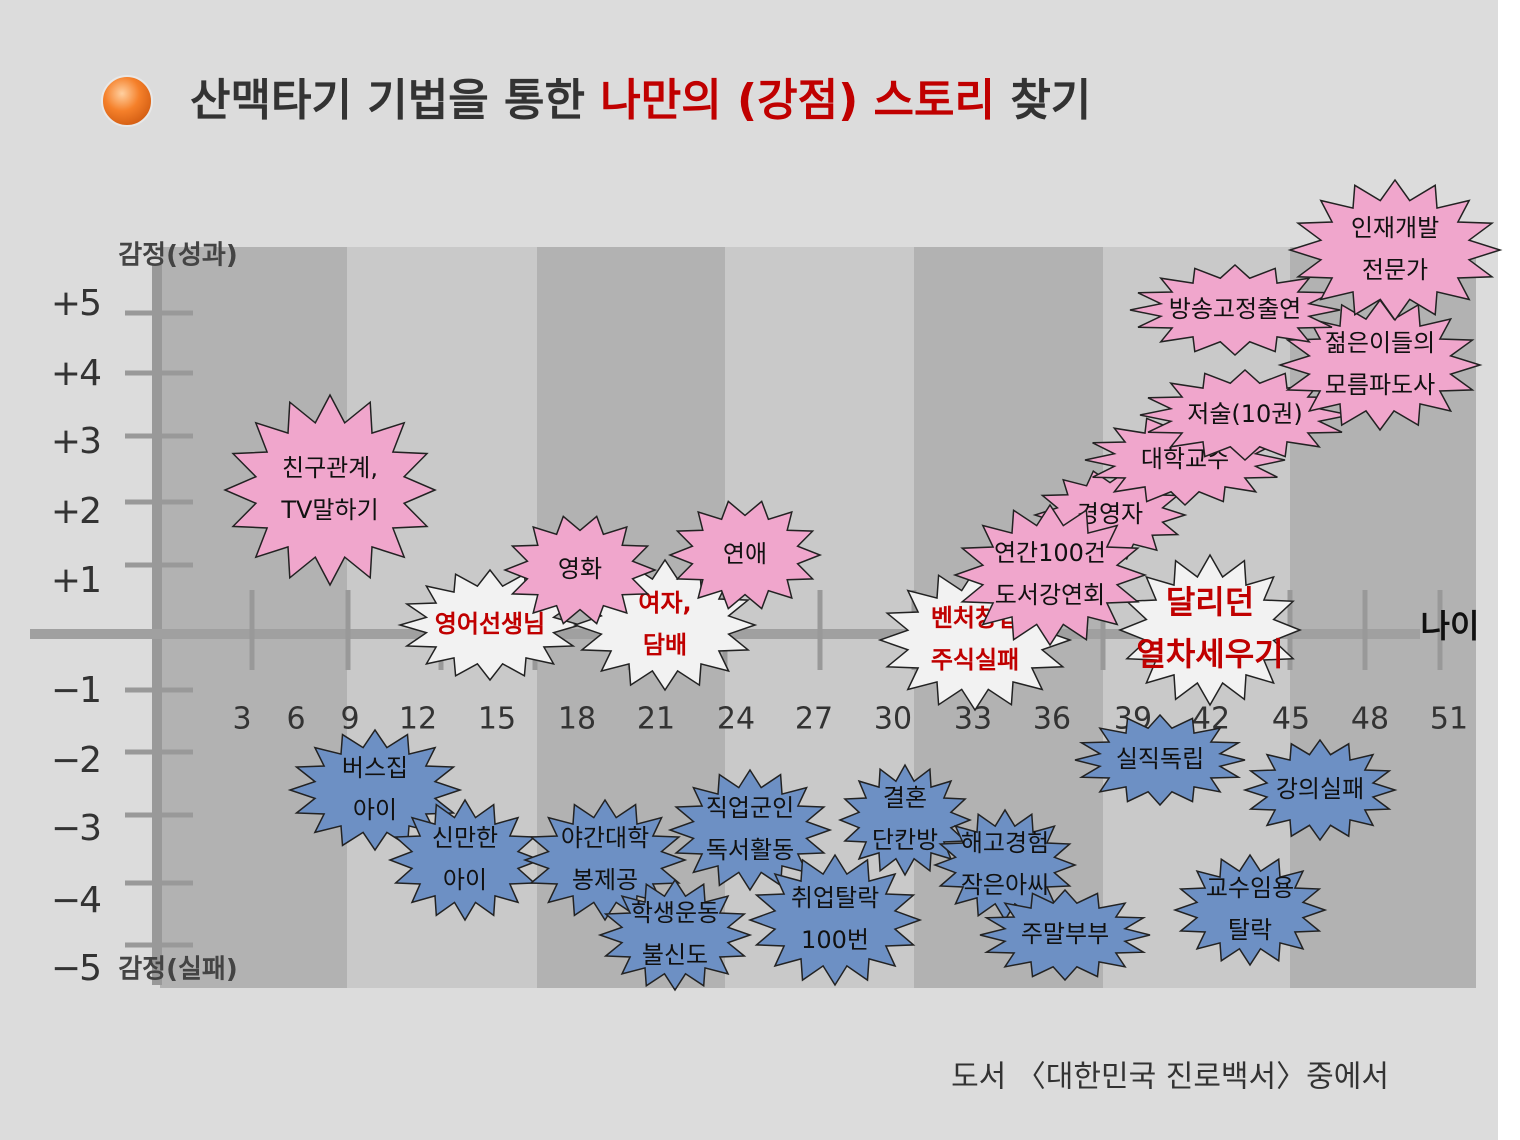 The height and width of the screenshot is (1140, 1520). I want to click on event-label: 방송고정출연, so click(1235, 309).